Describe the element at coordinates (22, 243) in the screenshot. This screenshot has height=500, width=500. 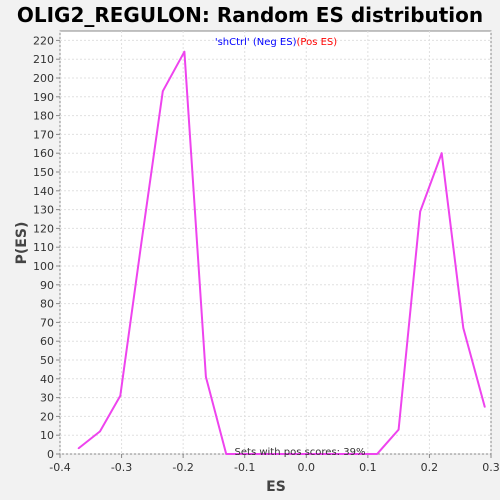
I see `y-axis-label: P(ES)` at that location.